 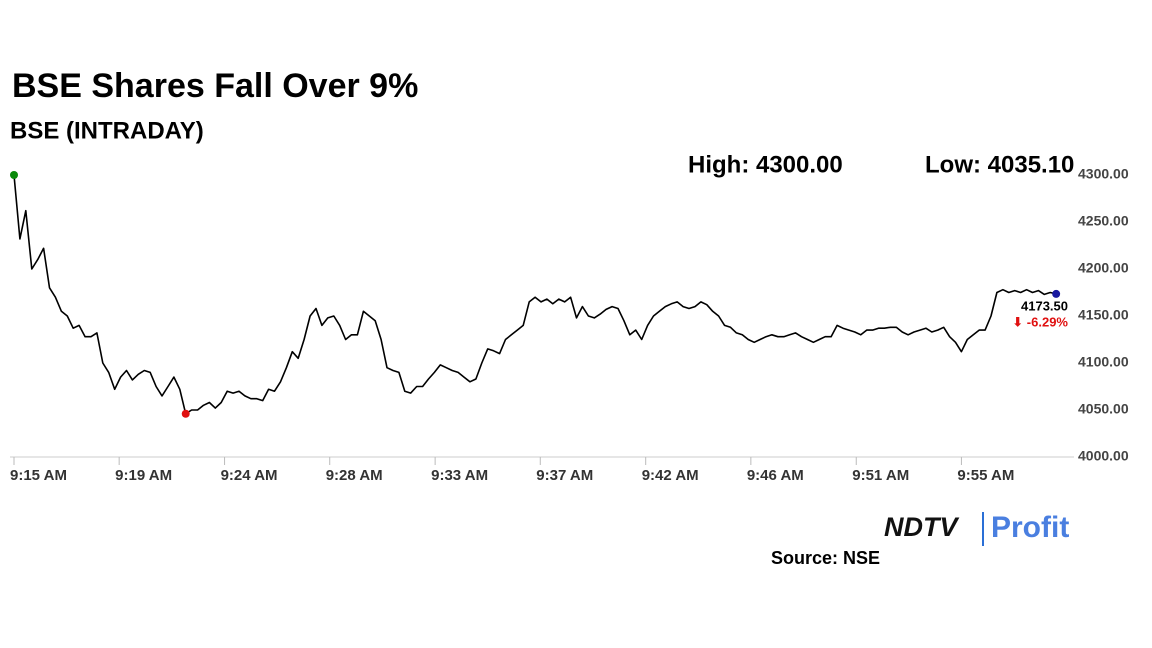 I want to click on logo-brand: NDTV, so click(x=921, y=527).